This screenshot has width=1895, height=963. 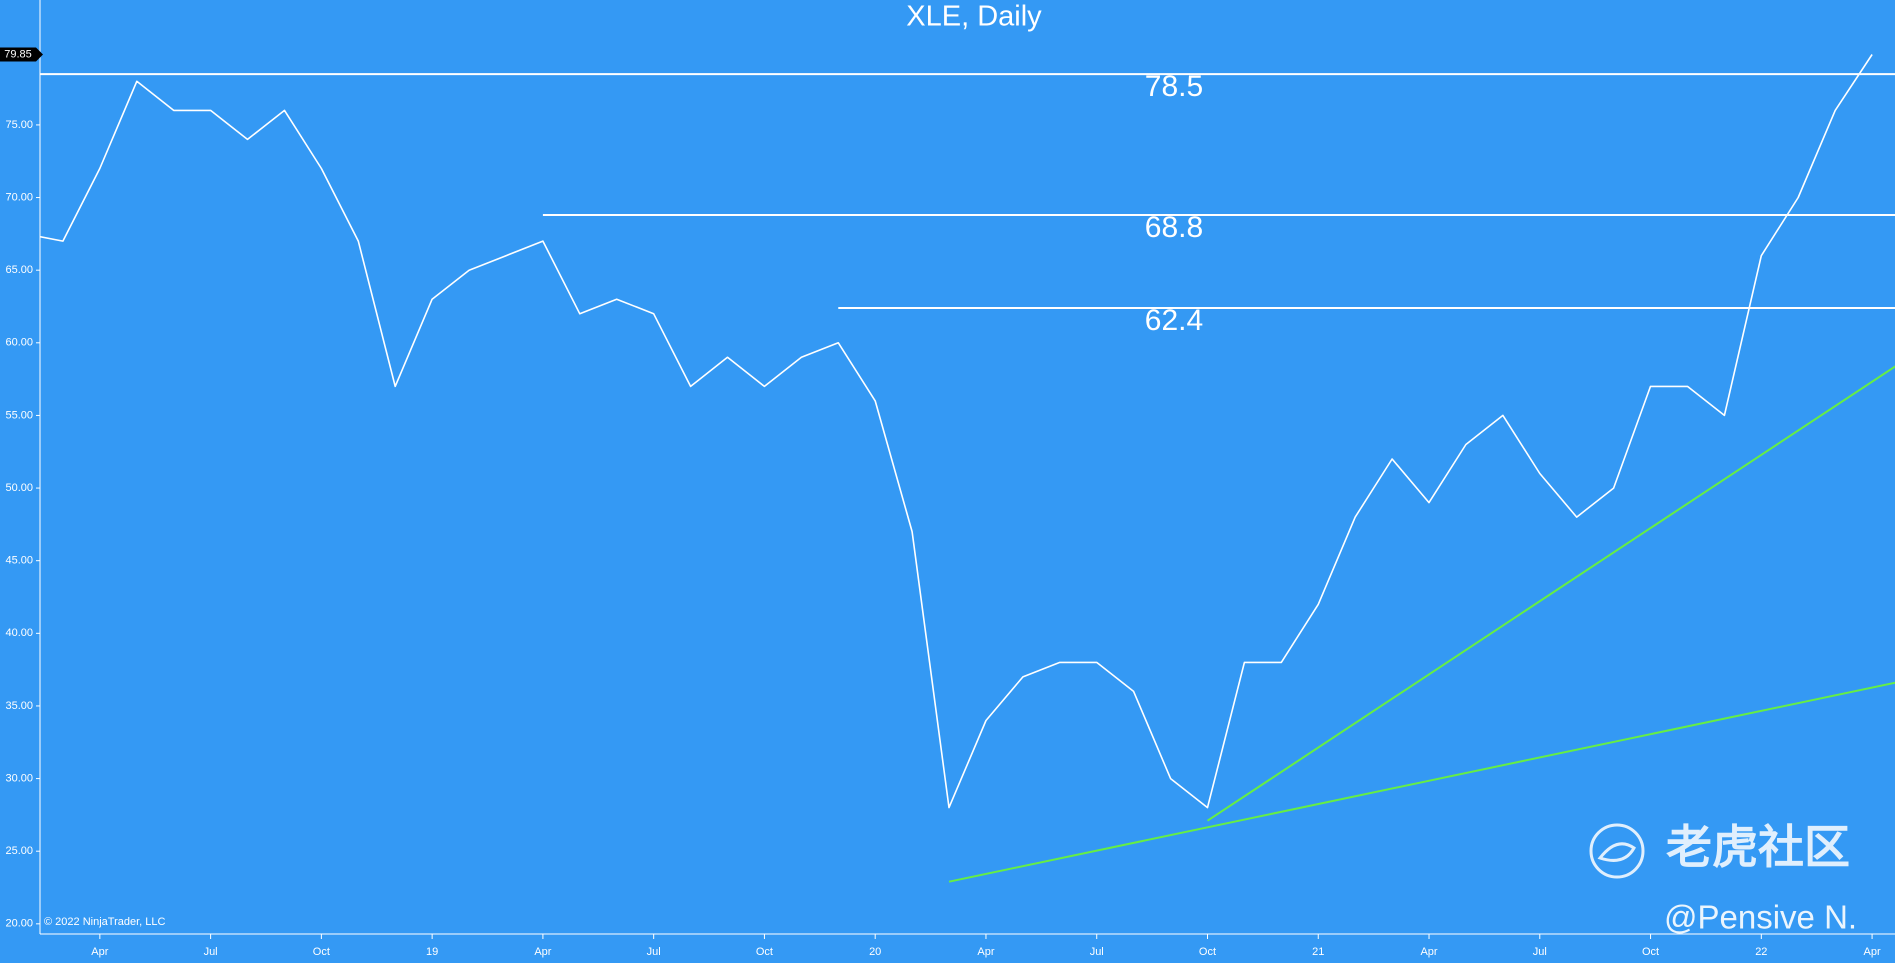 I want to click on y-tick-label: 45.00, so click(x=19, y=561).